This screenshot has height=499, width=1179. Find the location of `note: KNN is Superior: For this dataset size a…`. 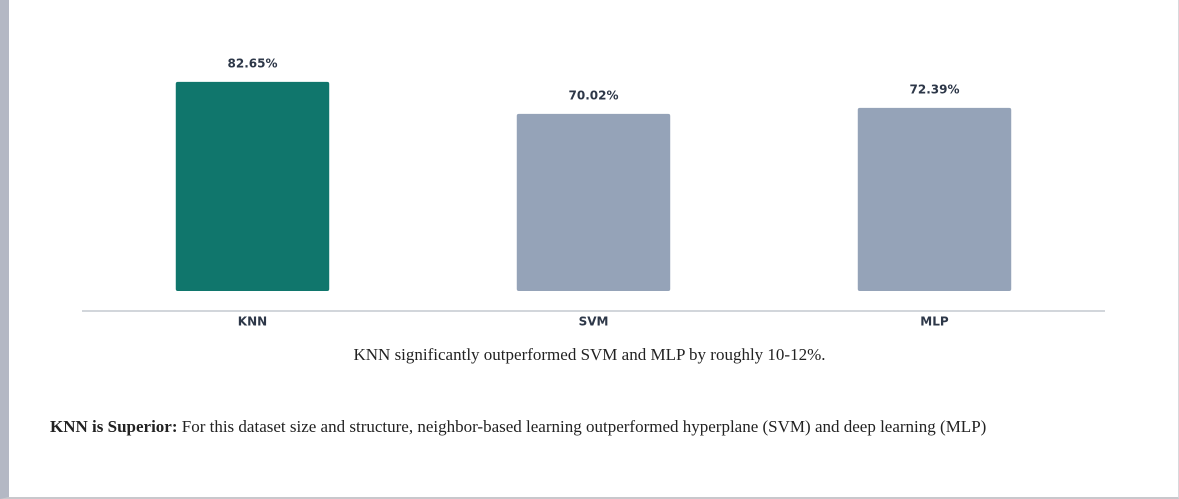

note: KNN is Superior: For this dataset size a… is located at coordinates (518, 427).